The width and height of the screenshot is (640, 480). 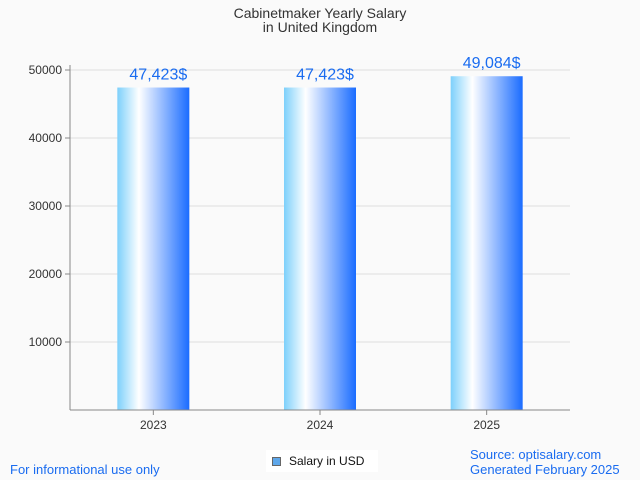 What do you see at coordinates (153, 249) in the screenshot?
I see `bar-2023` at bounding box center [153, 249].